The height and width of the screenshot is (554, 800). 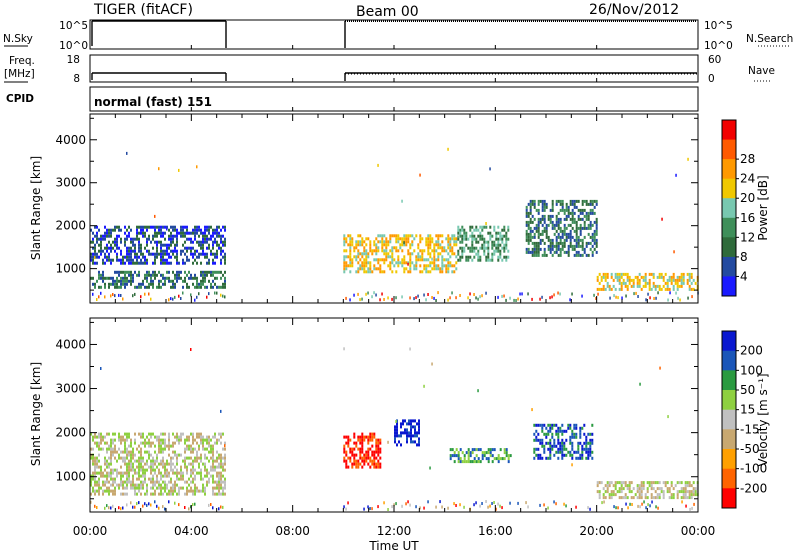 I want to click on colorbar-tick-label: 200, so click(x=751, y=351).